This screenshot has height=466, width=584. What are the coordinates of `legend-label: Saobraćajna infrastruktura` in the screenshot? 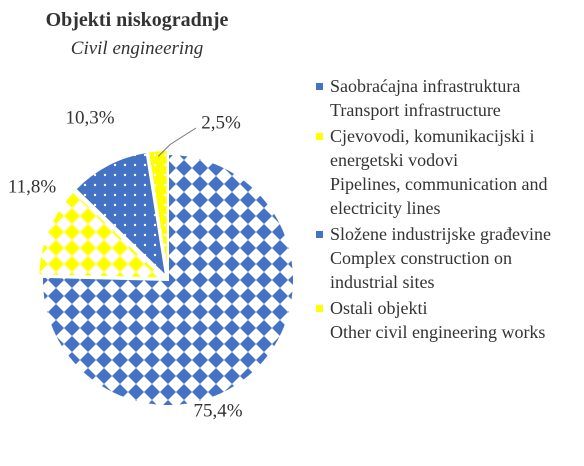 It's located at (425, 86).